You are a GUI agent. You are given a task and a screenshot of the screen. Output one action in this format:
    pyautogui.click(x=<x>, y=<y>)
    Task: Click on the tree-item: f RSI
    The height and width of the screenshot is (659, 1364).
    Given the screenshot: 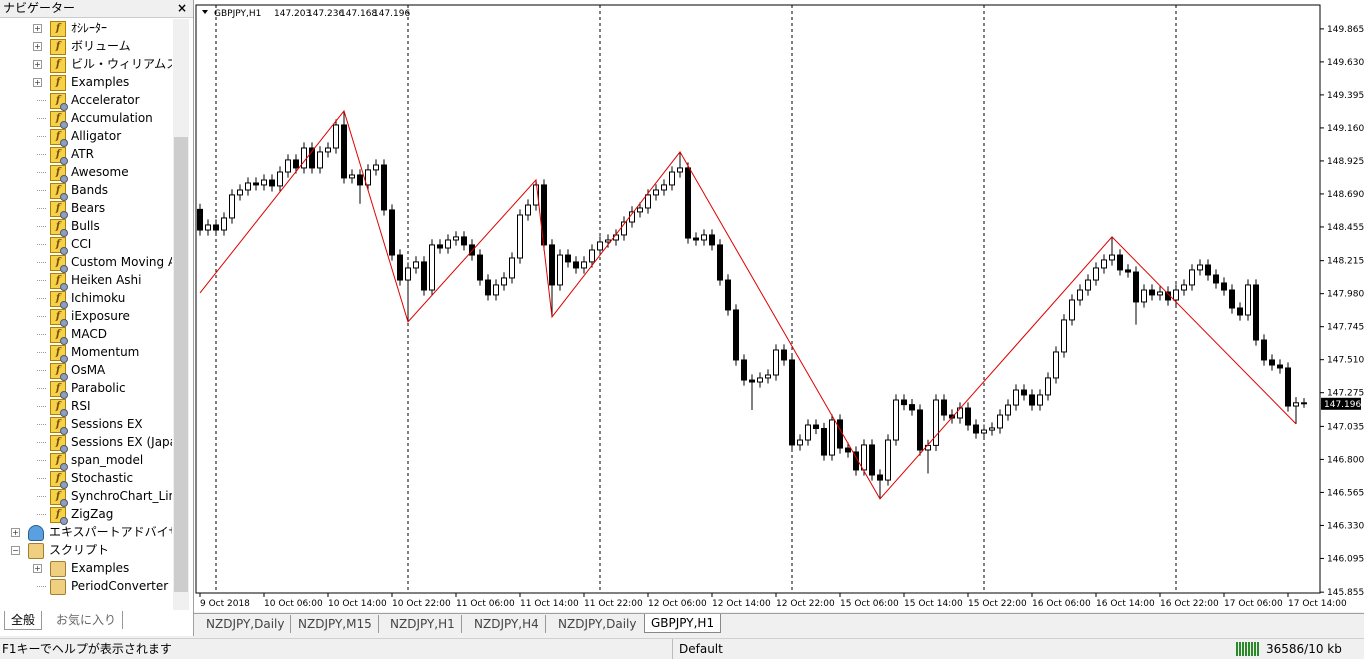 What is the action you would take?
    pyautogui.click(x=86, y=407)
    